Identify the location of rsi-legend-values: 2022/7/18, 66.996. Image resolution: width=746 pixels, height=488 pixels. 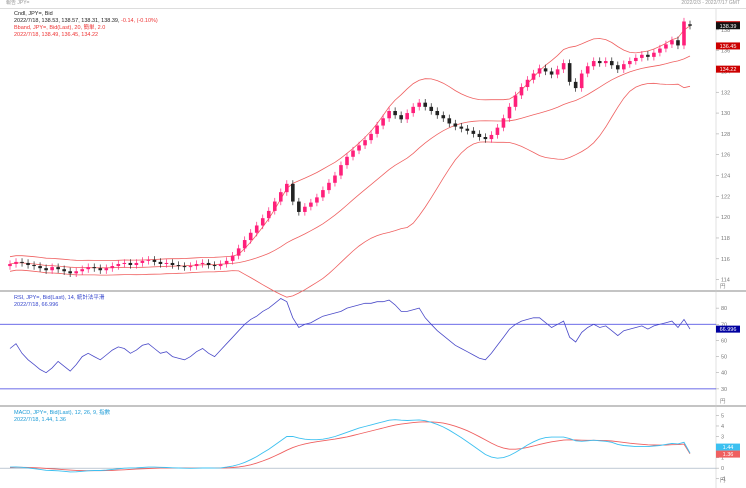
(36, 305).